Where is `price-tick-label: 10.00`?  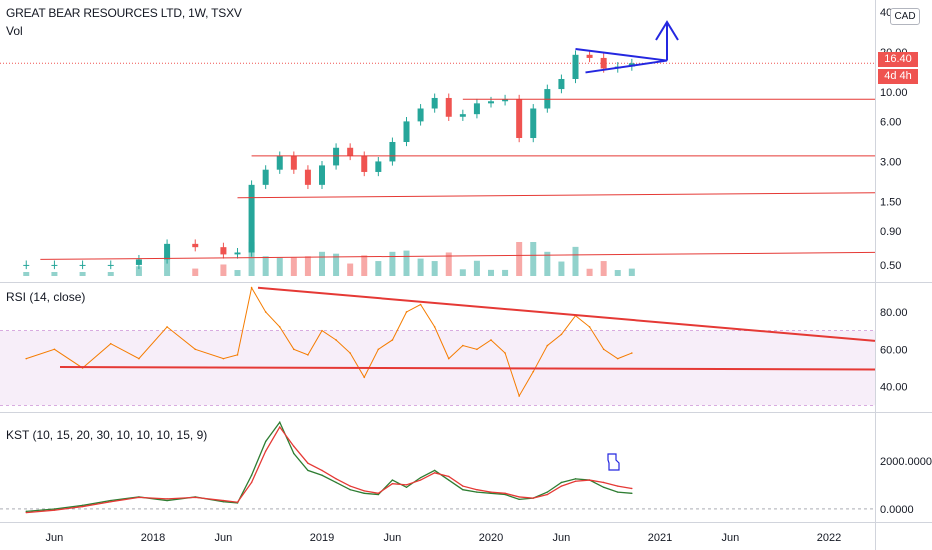 price-tick-label: 10.00 is located at coordinates (894, 93).